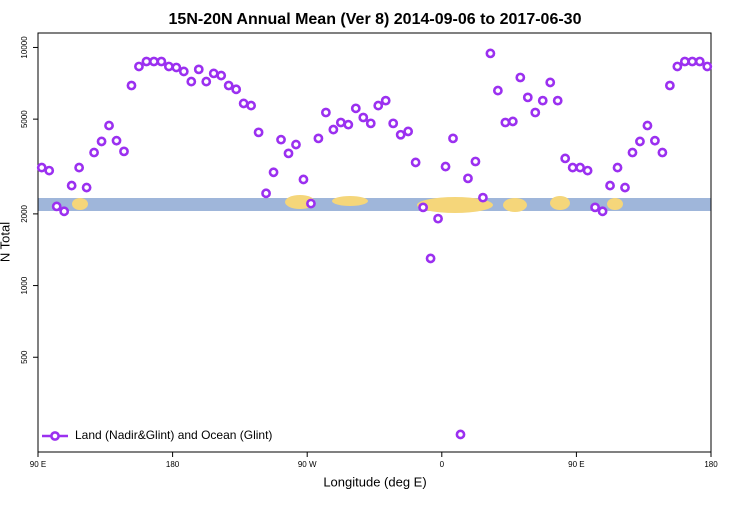  Describe the element at coordinates (173, 435) in the screenshot. I see `legend-label: Land (Nadir&Glint) and Ocean (Glint)` at that location.